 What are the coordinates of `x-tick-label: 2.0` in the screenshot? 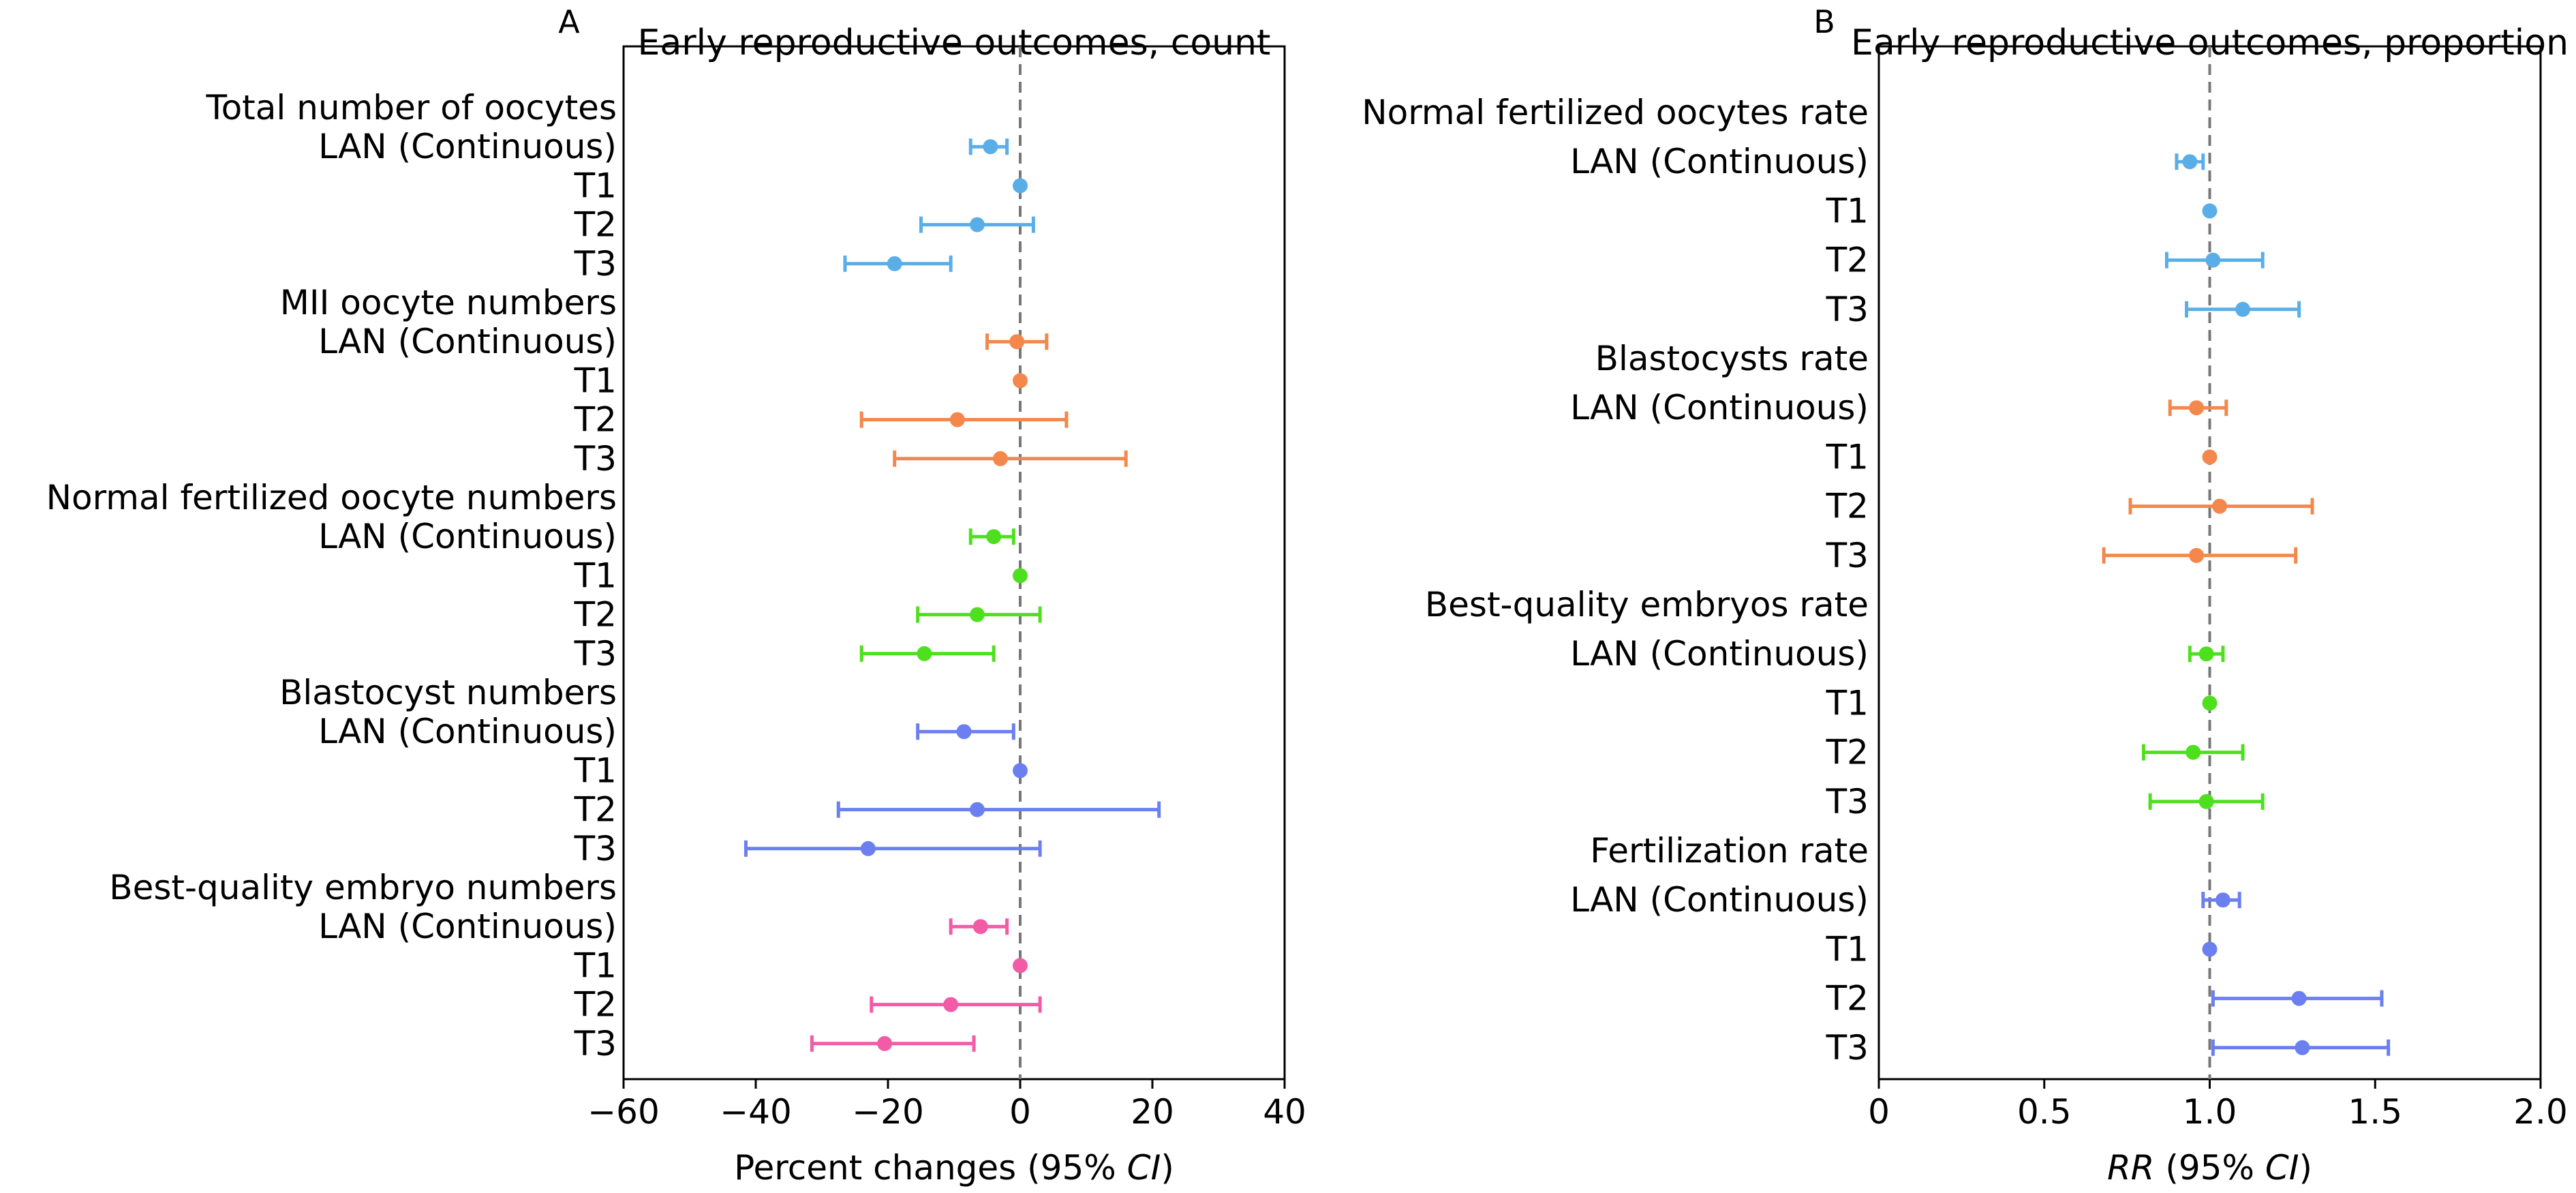 It's located at (2540, 1112).